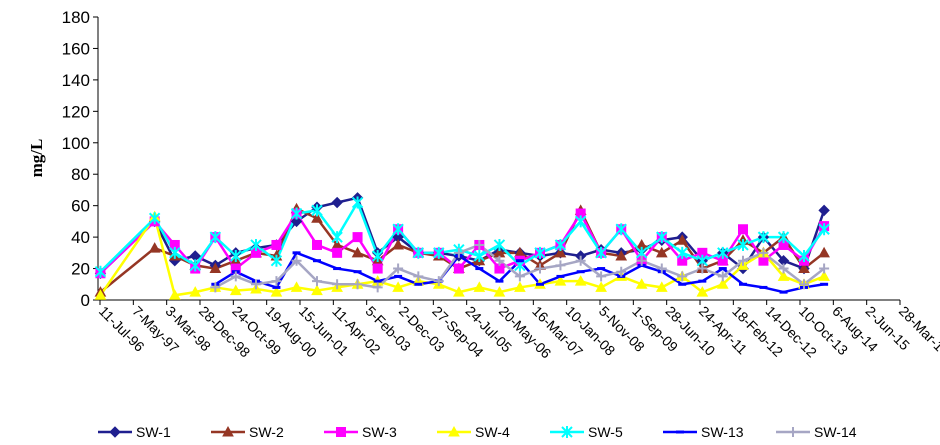 The width and height of the screenshot is (940, 445). What do you see at coordinates (703, 432) in the screenshot?
I see `legend-item: SW-13` at bounding box center [703, 432].